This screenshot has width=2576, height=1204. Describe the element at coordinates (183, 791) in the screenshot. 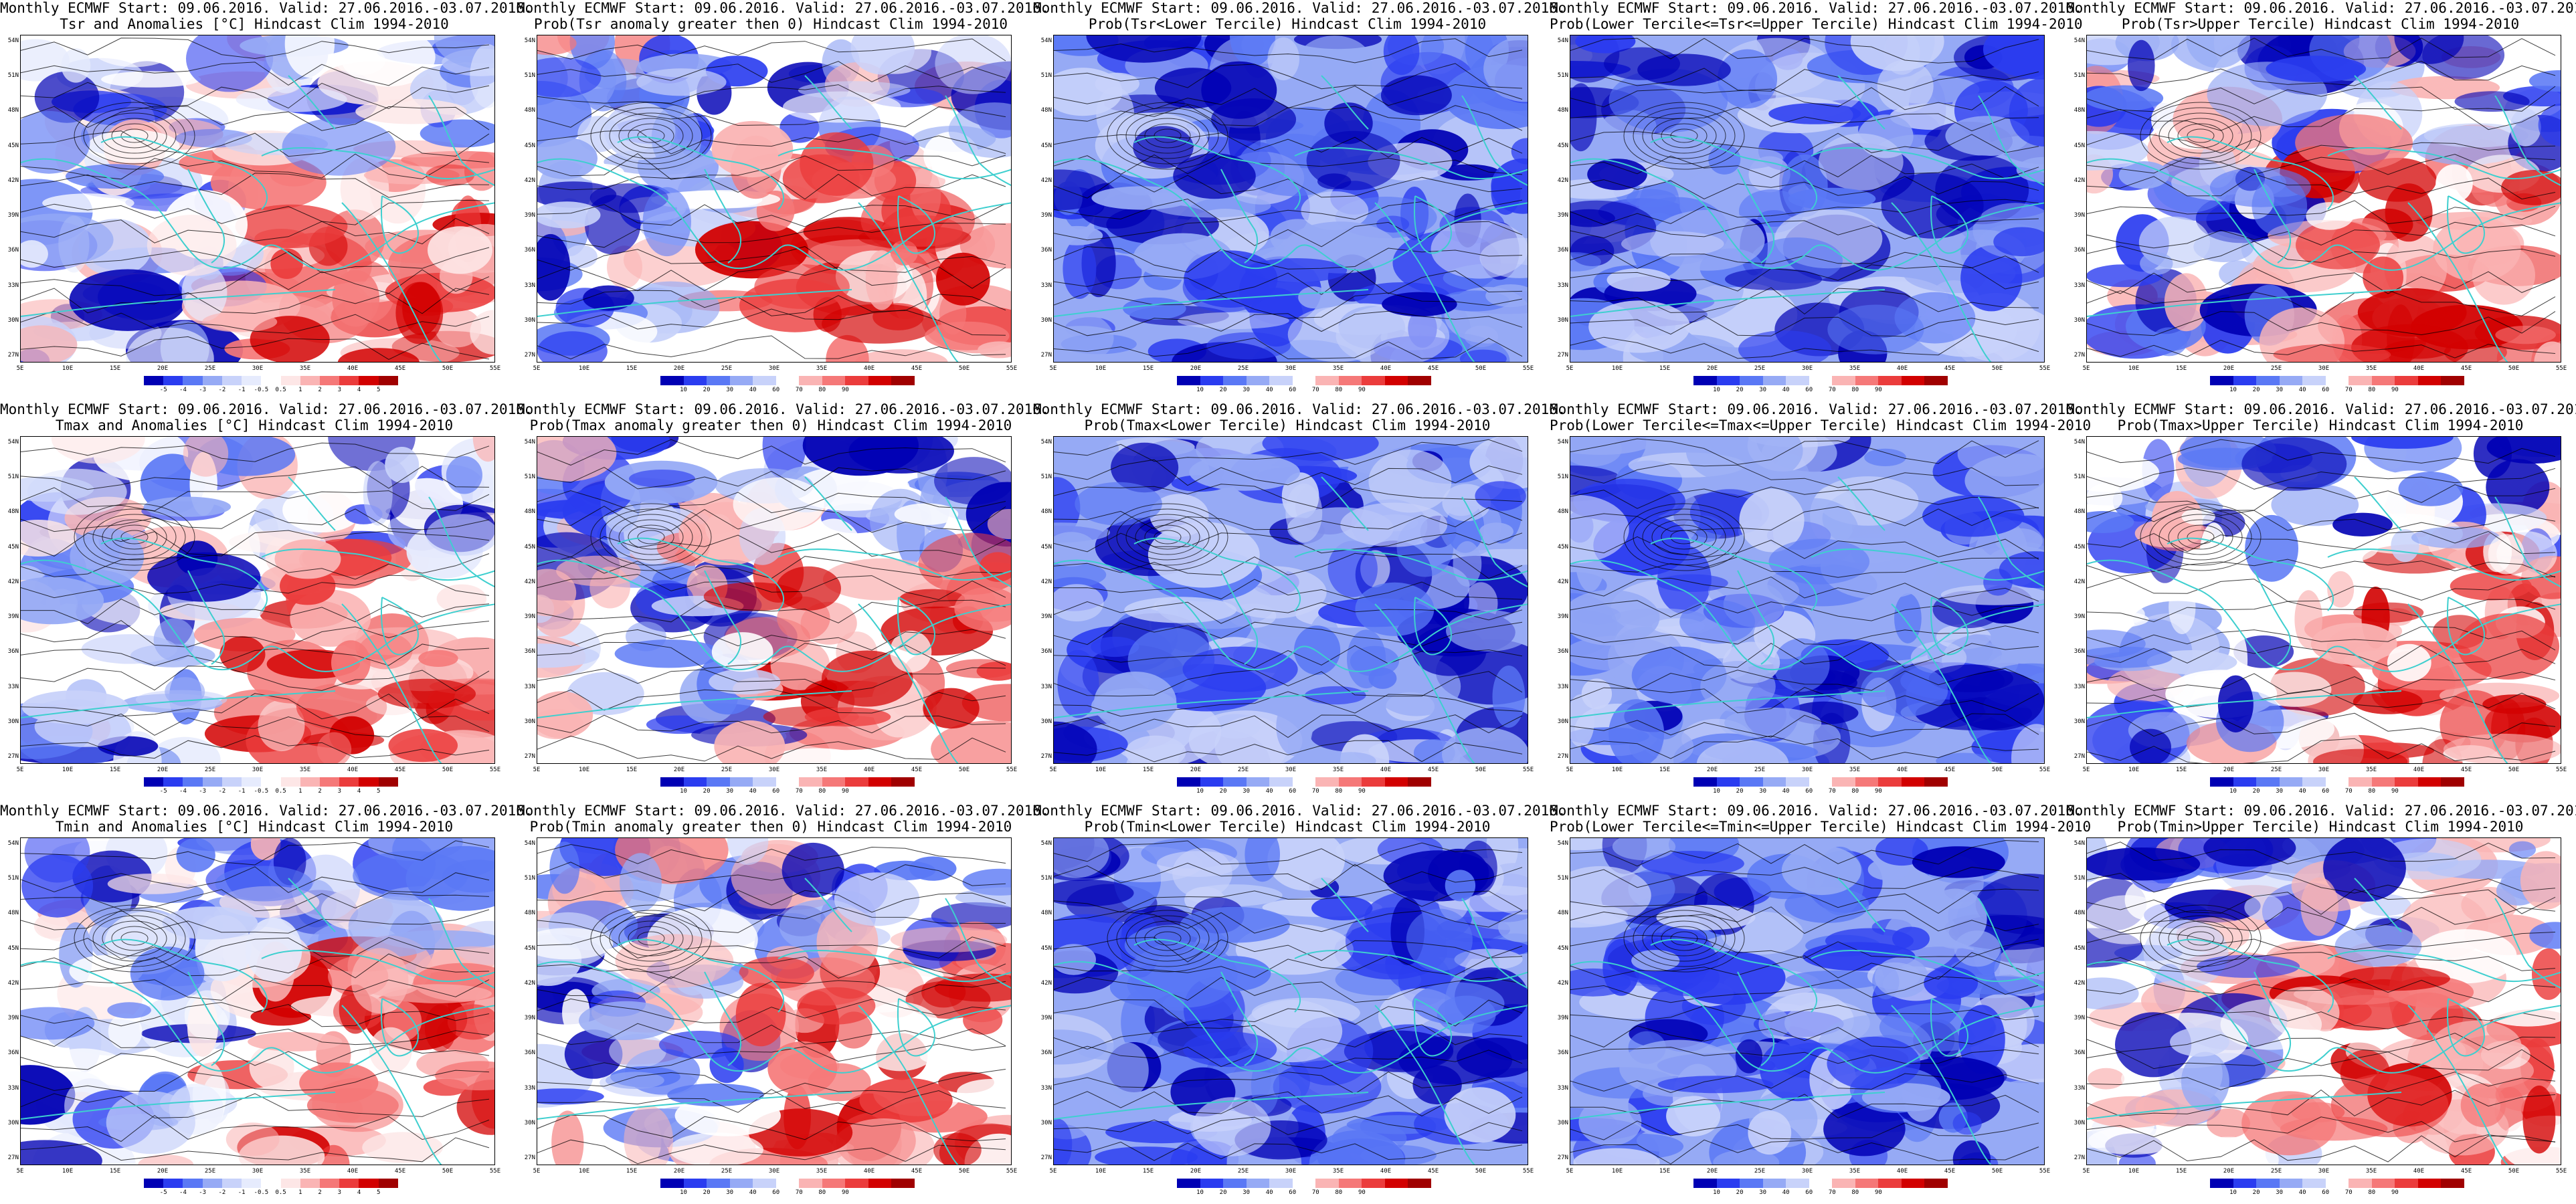

I see `colorbar-tick: -4` at that location.